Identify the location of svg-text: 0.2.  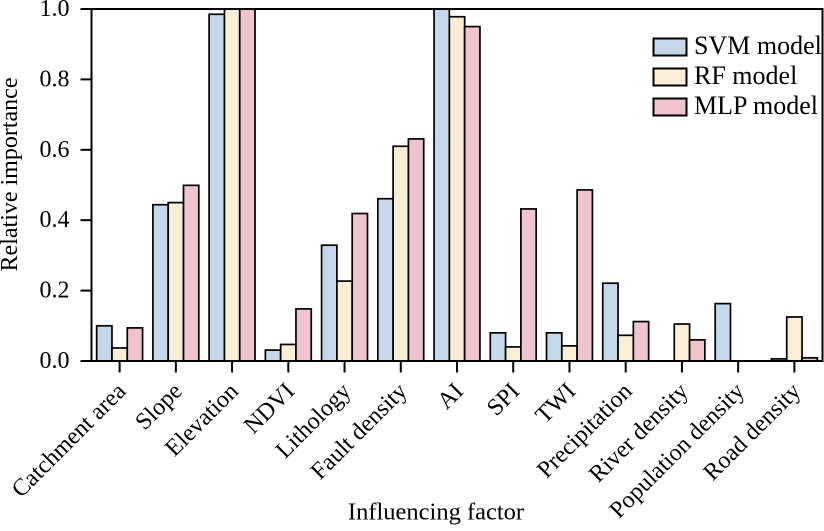
(55, 291).